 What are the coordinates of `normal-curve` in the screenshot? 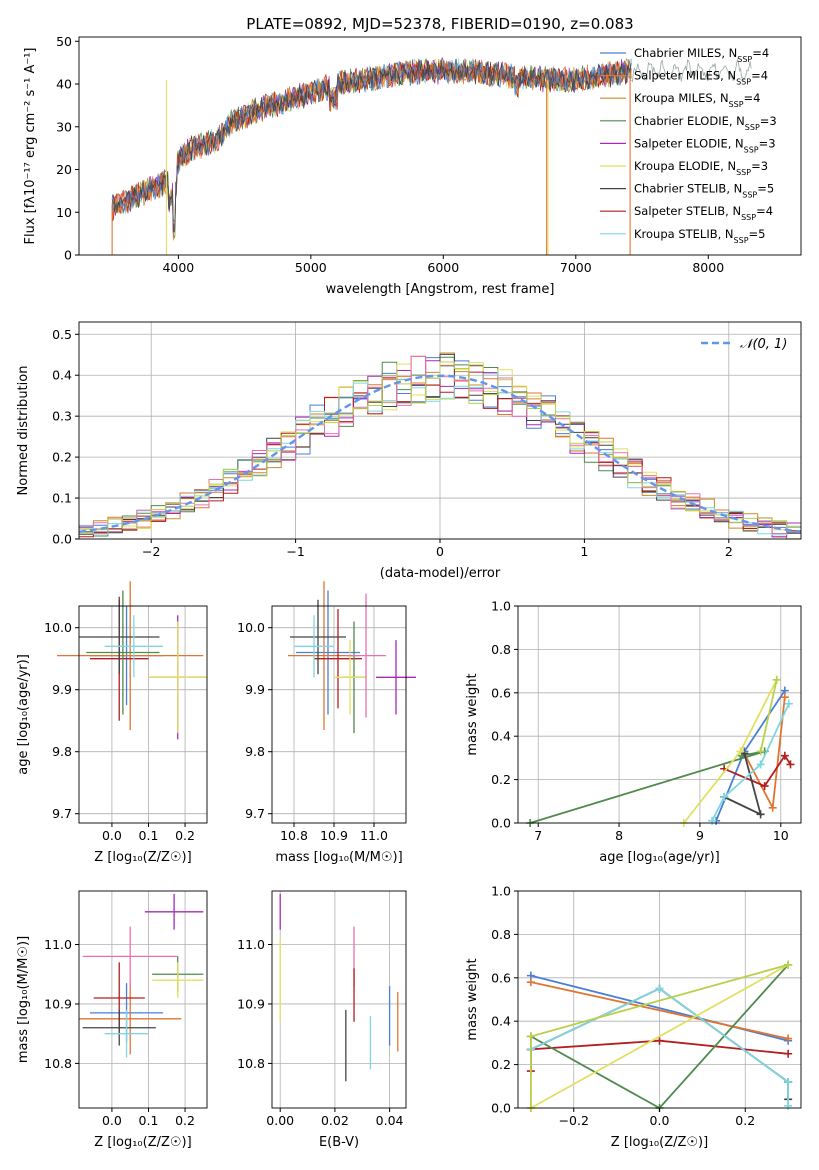 It's located at (440, 453).